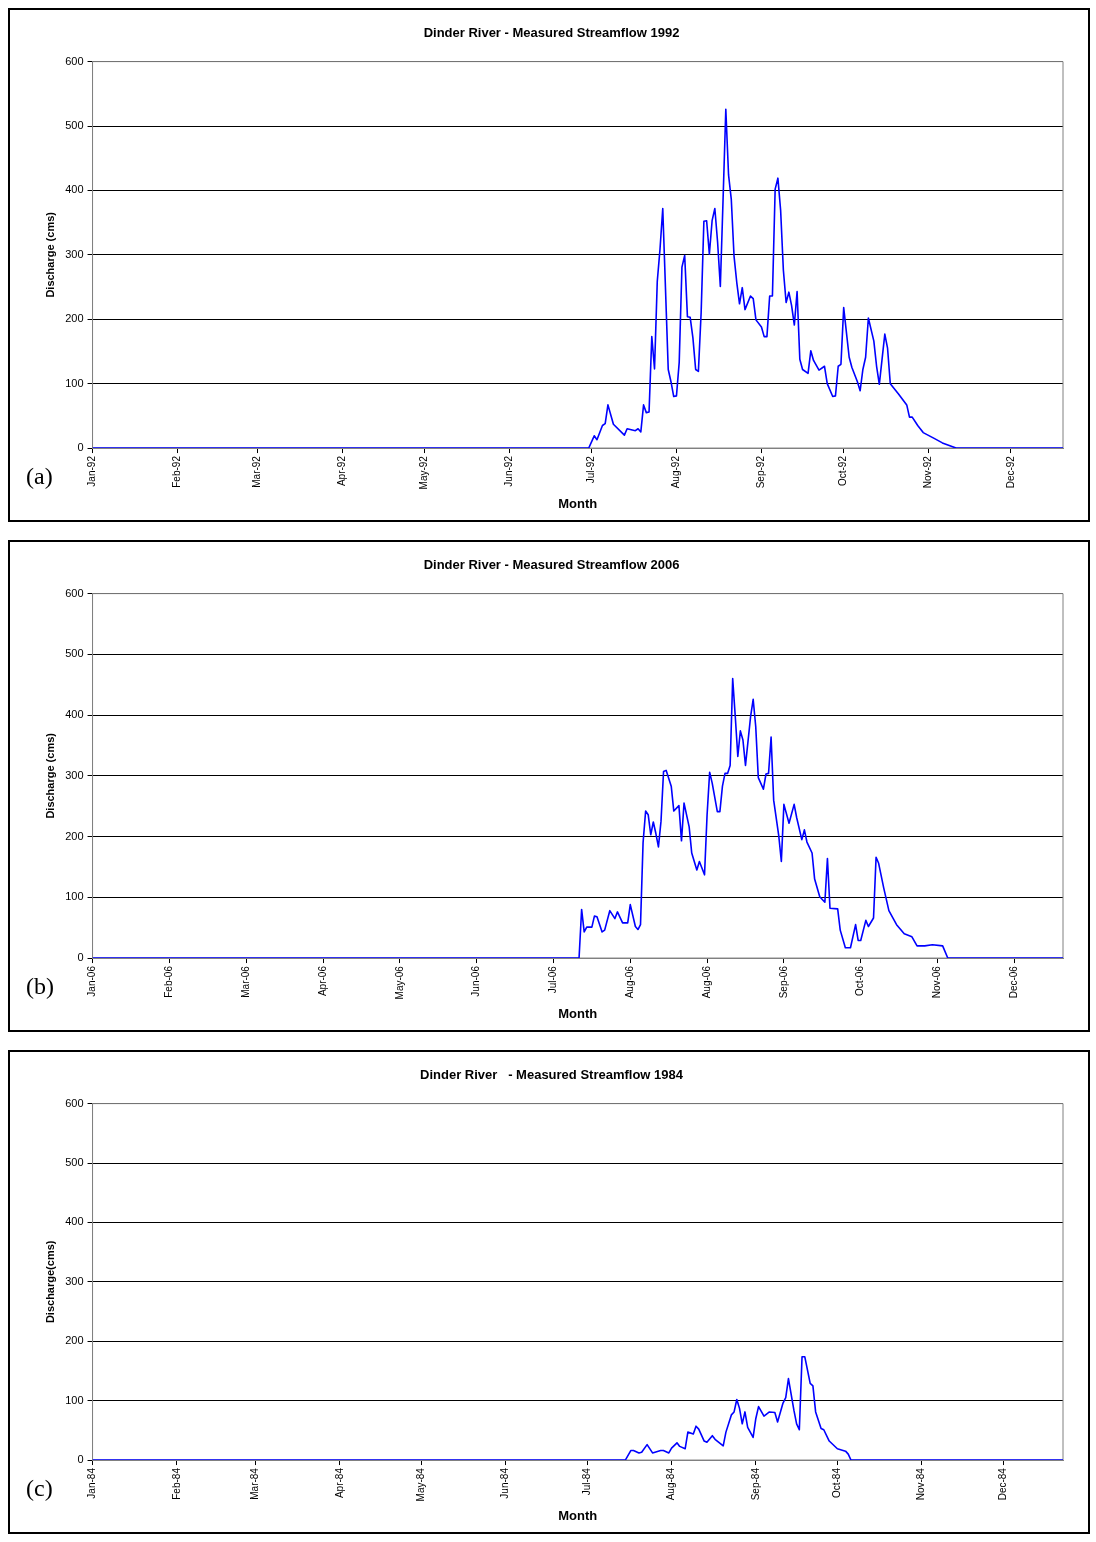  Describe the element at coordinates (587, 1481) in the screenshot. I see `x-tick-label: Jul-84` at that location.